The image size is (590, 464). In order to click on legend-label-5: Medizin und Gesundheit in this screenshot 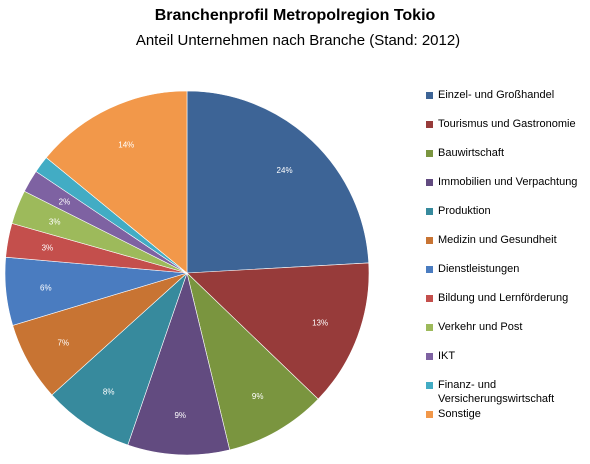, I will do `click(497, 240)`.